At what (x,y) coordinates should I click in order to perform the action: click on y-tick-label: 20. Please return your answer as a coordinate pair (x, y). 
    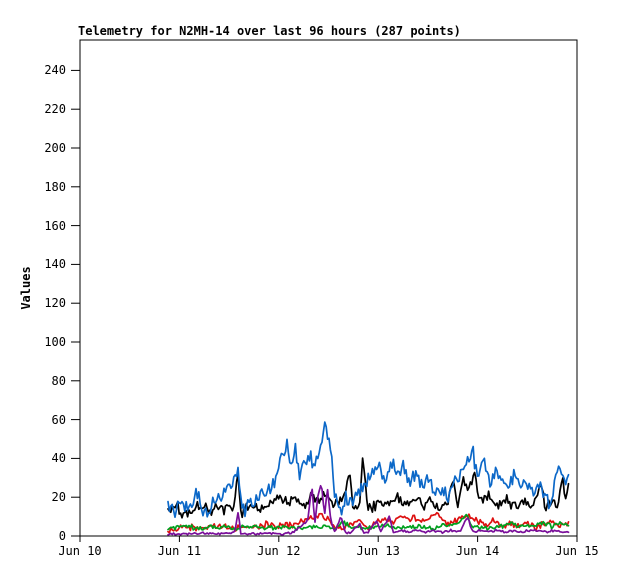
    Looking at the image, I should click on (58, 497).